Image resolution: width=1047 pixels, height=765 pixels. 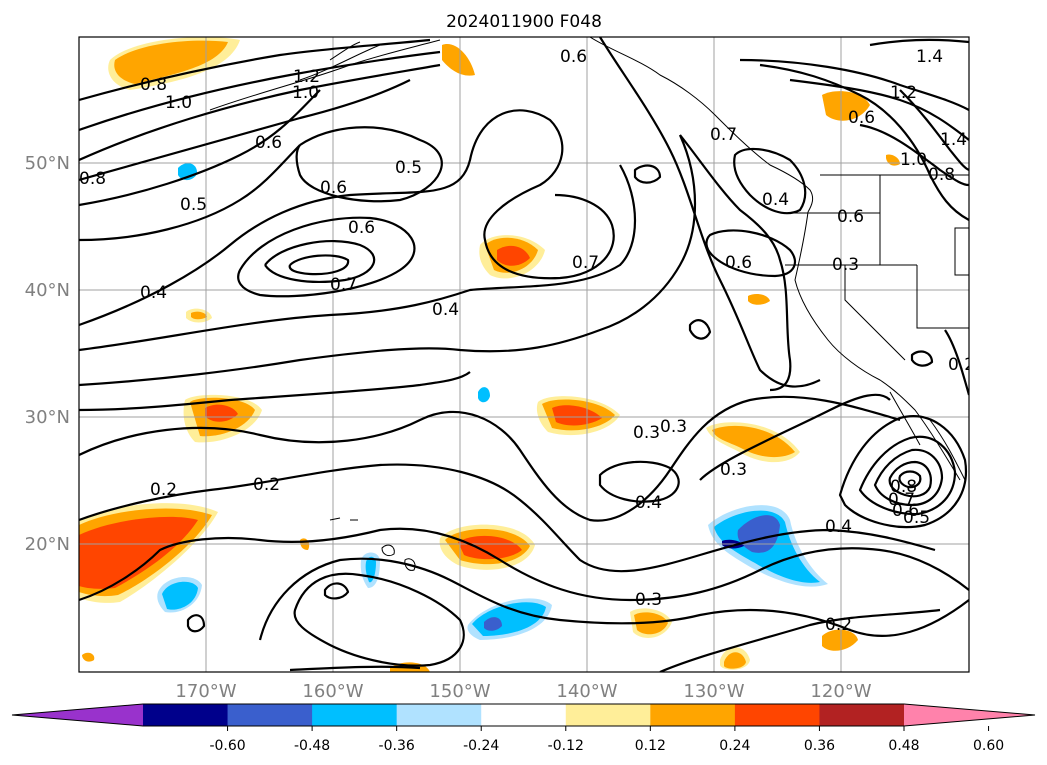 I want to click on lon-label: 130°W, so click(x=713, y=691).